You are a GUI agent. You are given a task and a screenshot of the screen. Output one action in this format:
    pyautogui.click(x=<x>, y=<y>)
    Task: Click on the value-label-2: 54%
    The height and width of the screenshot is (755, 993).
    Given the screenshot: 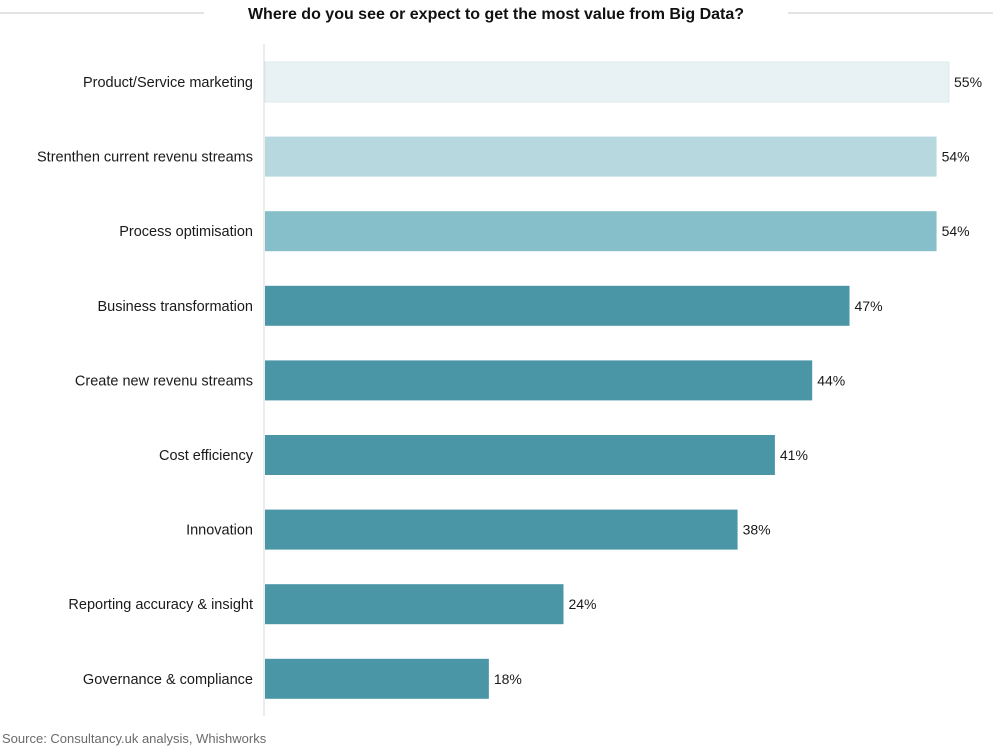 What is the action you would take?
    pyautogui.click(x=956, y=157)
    